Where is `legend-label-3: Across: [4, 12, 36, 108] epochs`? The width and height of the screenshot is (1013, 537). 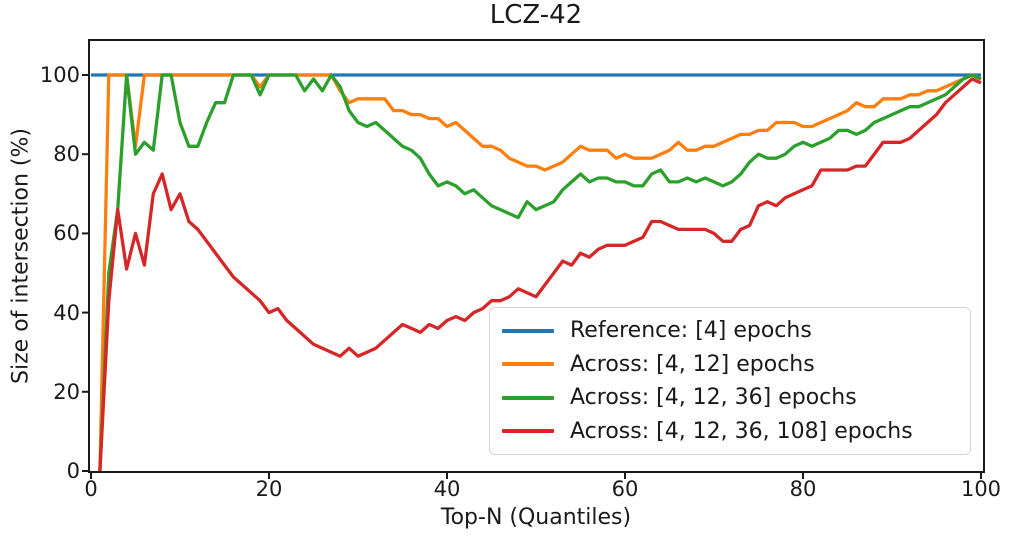 legend-label-3: Across: [4, 12, 36, 108] epochs is located at coordinates (741, 431).